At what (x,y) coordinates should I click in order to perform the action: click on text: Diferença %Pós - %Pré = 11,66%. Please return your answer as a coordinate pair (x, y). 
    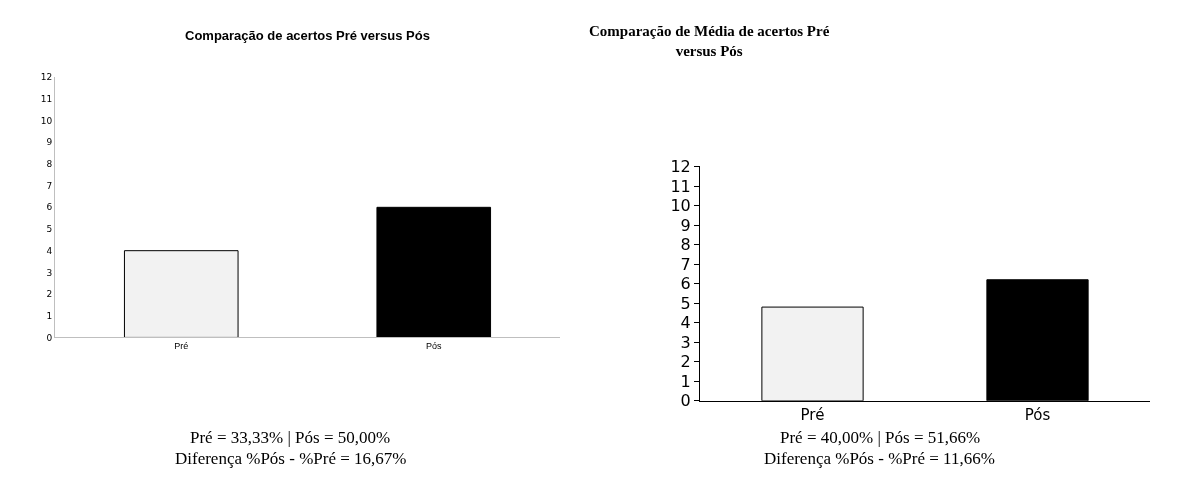
    Looking at the image, I should click on (879, 458).